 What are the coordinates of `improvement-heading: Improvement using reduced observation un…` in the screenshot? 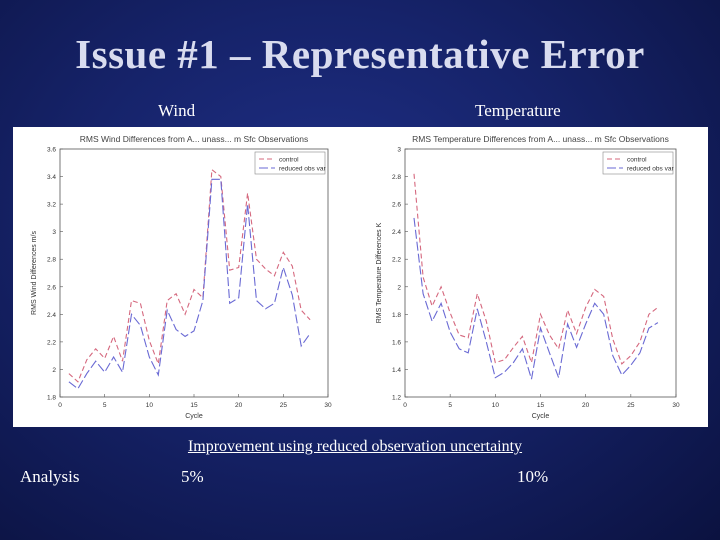 It's located at (355, 446).